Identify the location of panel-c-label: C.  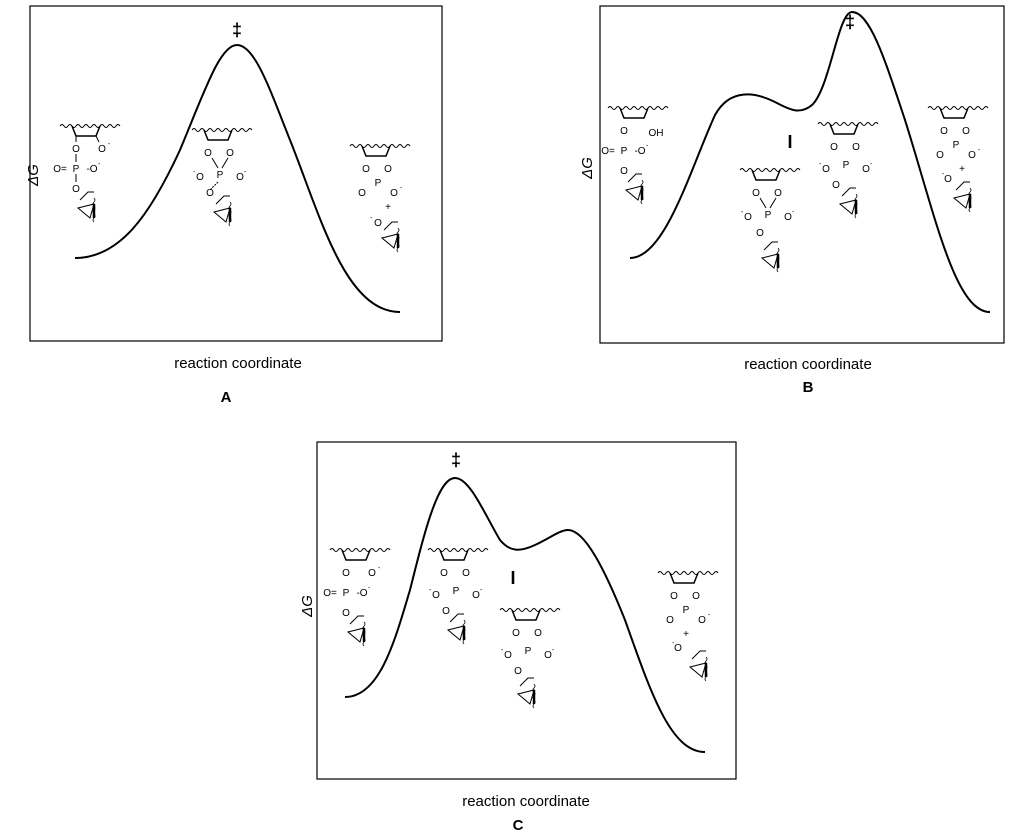
(518, 825).